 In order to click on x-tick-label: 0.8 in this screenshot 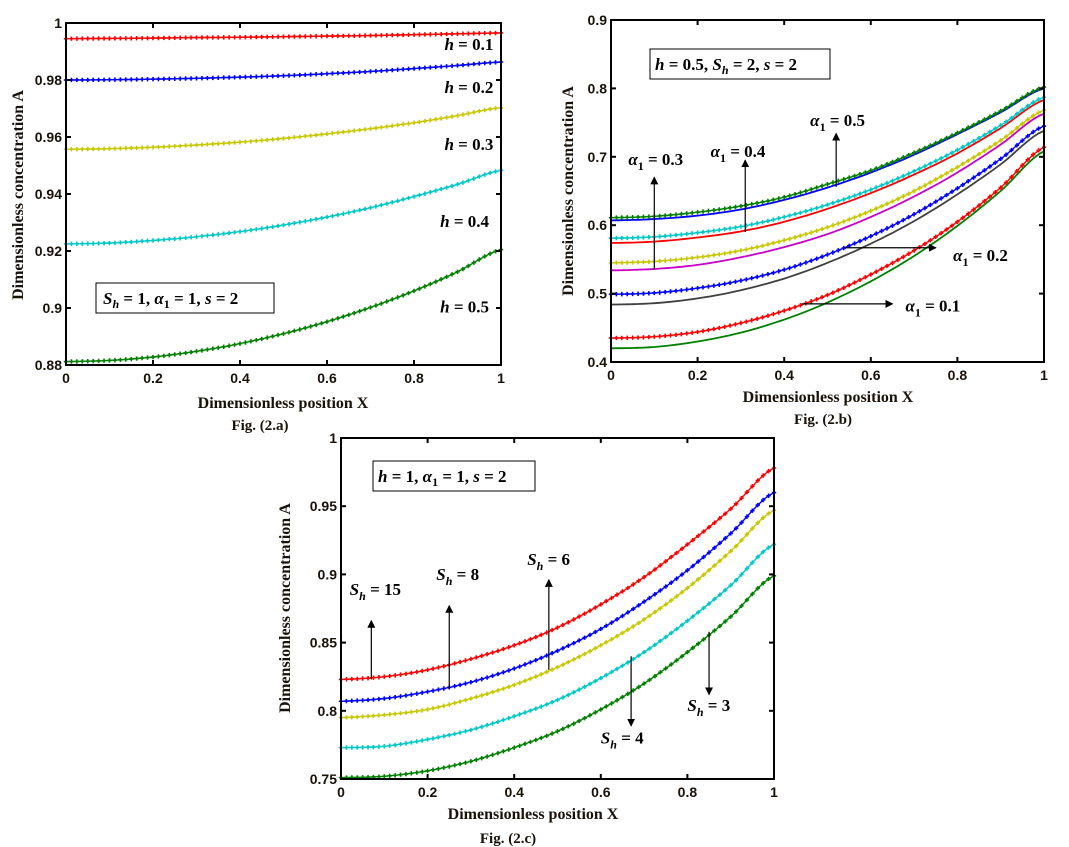, I will do `click(958, 375)`.